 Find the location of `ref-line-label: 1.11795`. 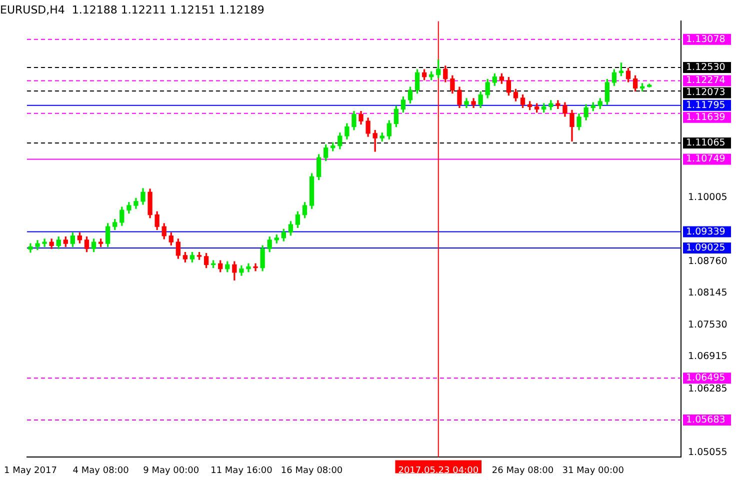

ref-line-label: 1.11795 is located at coordinates (706, 105).